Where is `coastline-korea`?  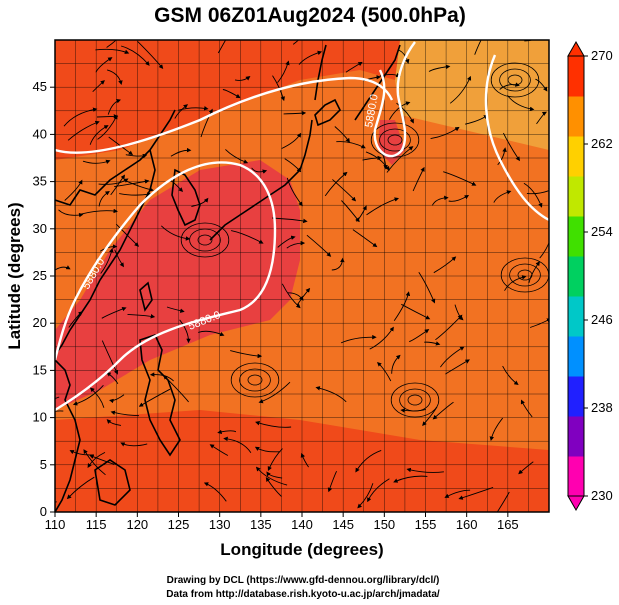 coastline-korea is located at coordinates (186, 197).